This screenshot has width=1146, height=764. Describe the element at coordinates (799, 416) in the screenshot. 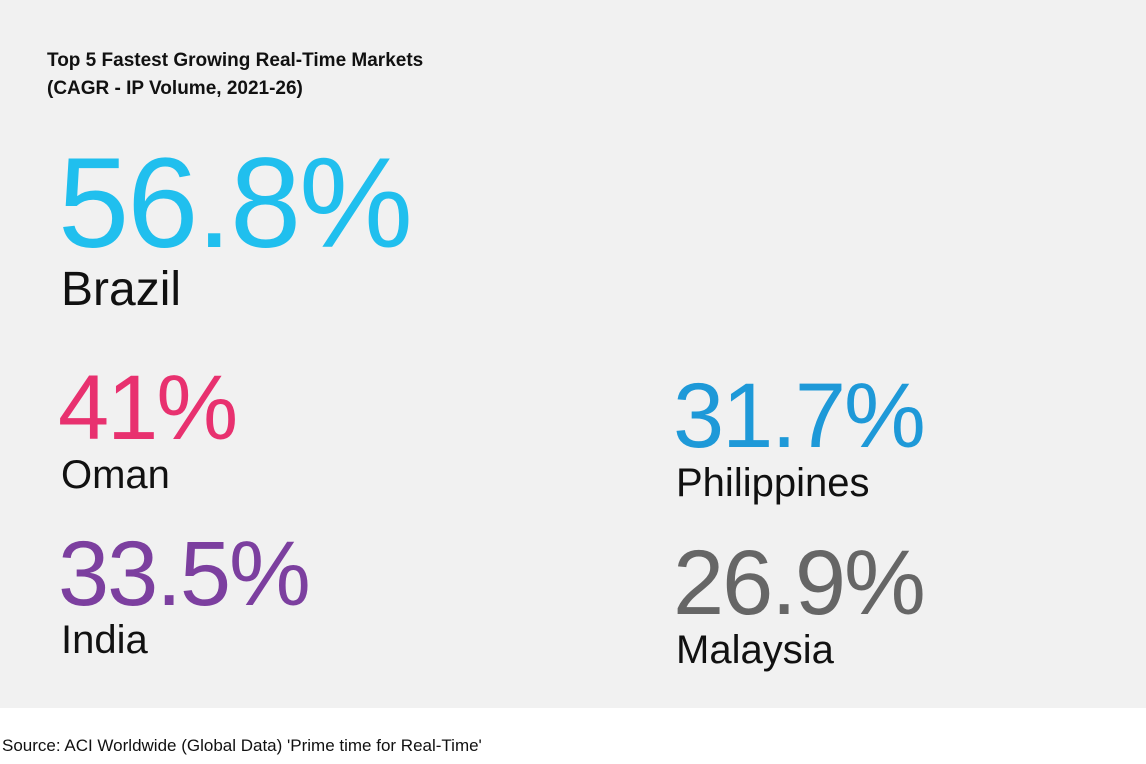

I see `stat-value: 31.7%` at that location.